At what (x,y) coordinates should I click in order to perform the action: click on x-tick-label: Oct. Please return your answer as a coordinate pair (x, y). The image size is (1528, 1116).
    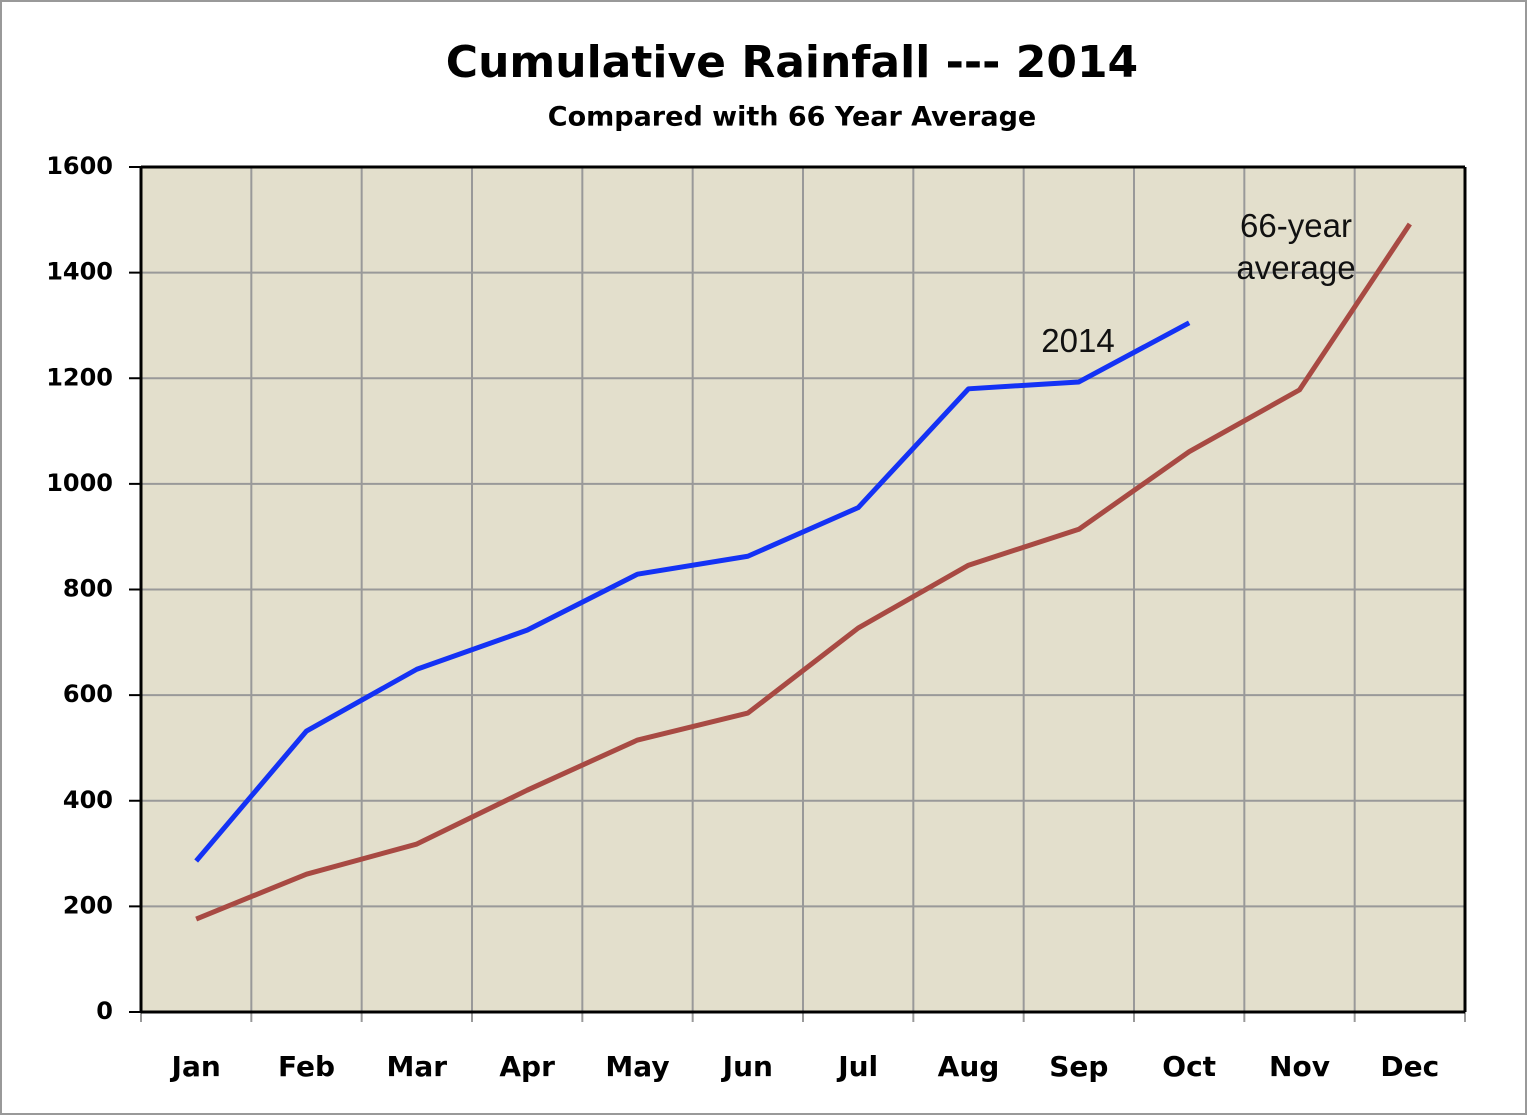
    Looking at the image, I should click on (1189, 1066).